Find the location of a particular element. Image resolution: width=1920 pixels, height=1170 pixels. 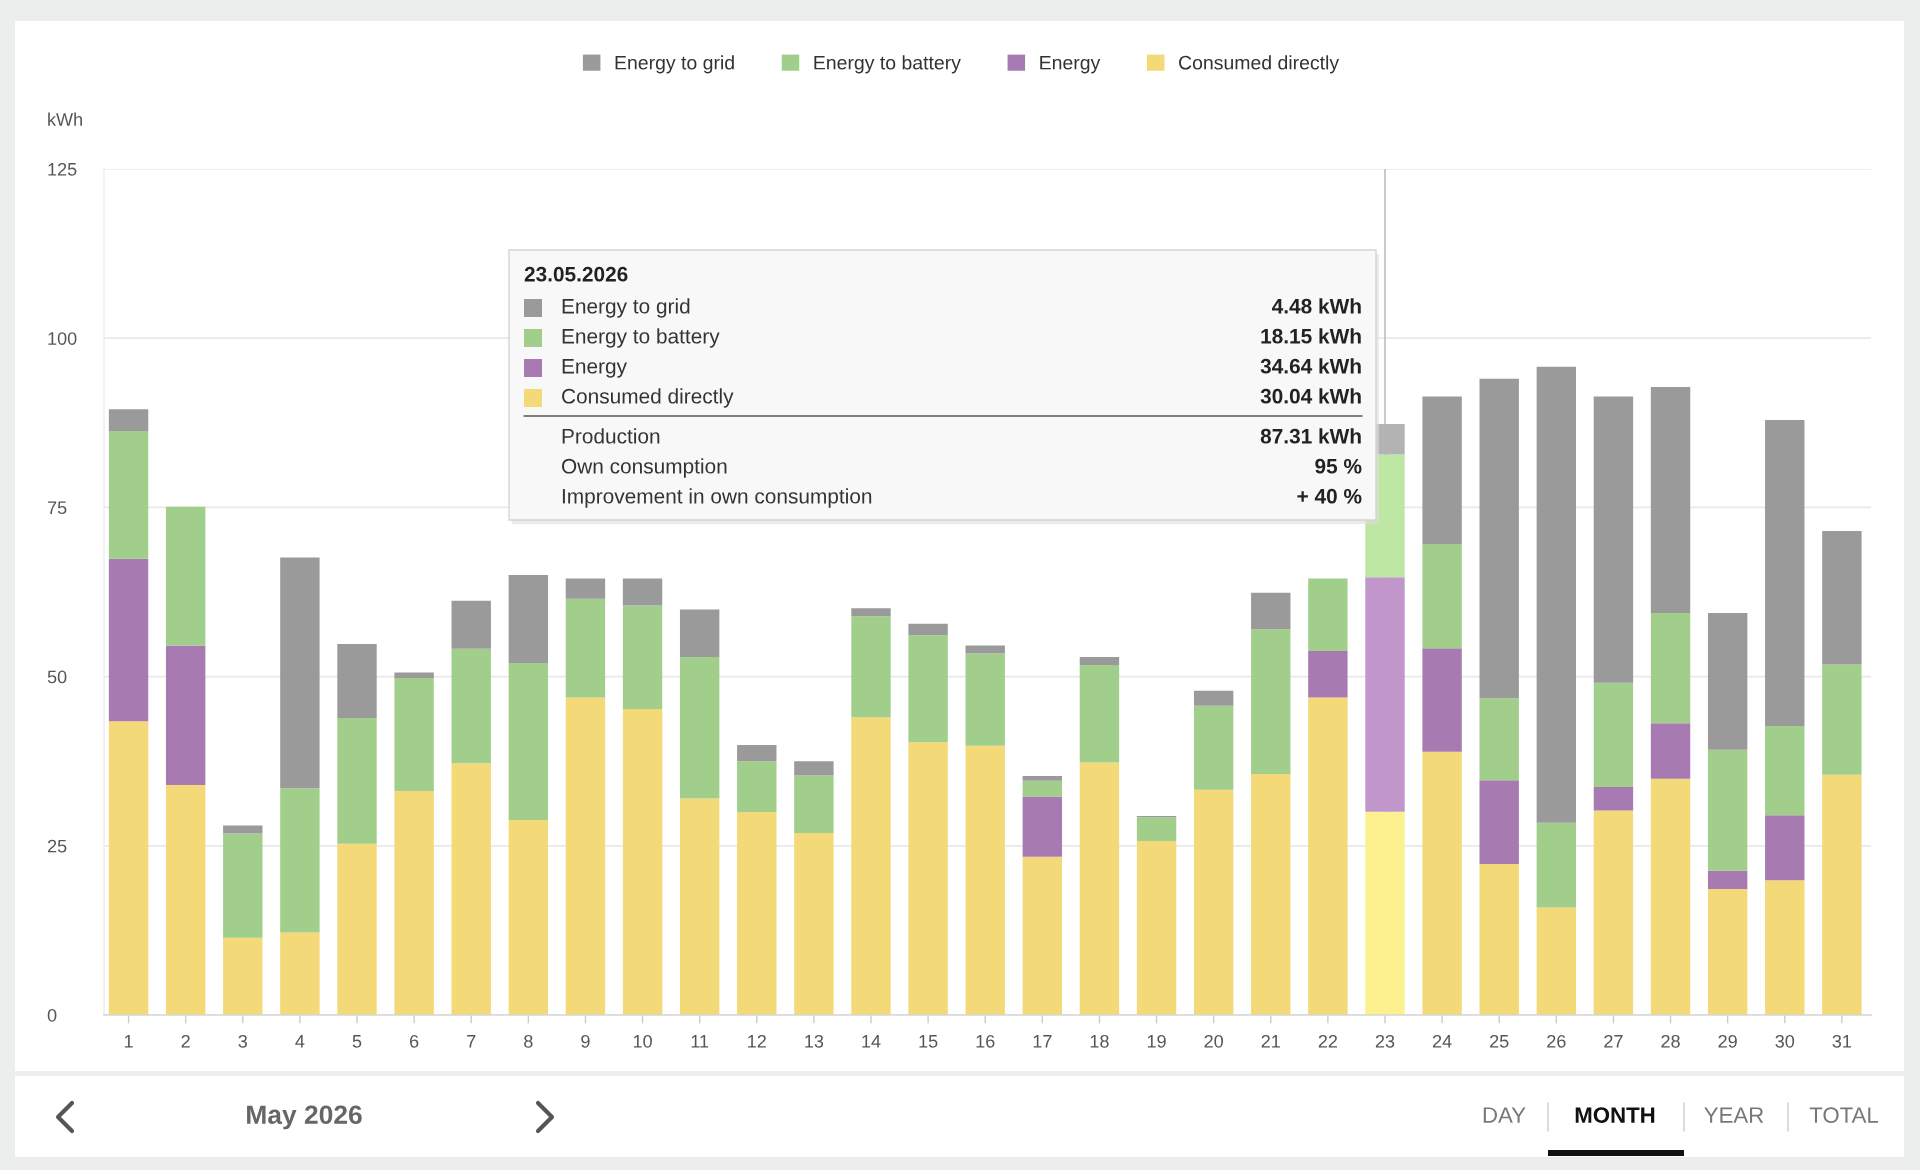

x-tick-label: 20 is located at coordinates (1213, 1041).